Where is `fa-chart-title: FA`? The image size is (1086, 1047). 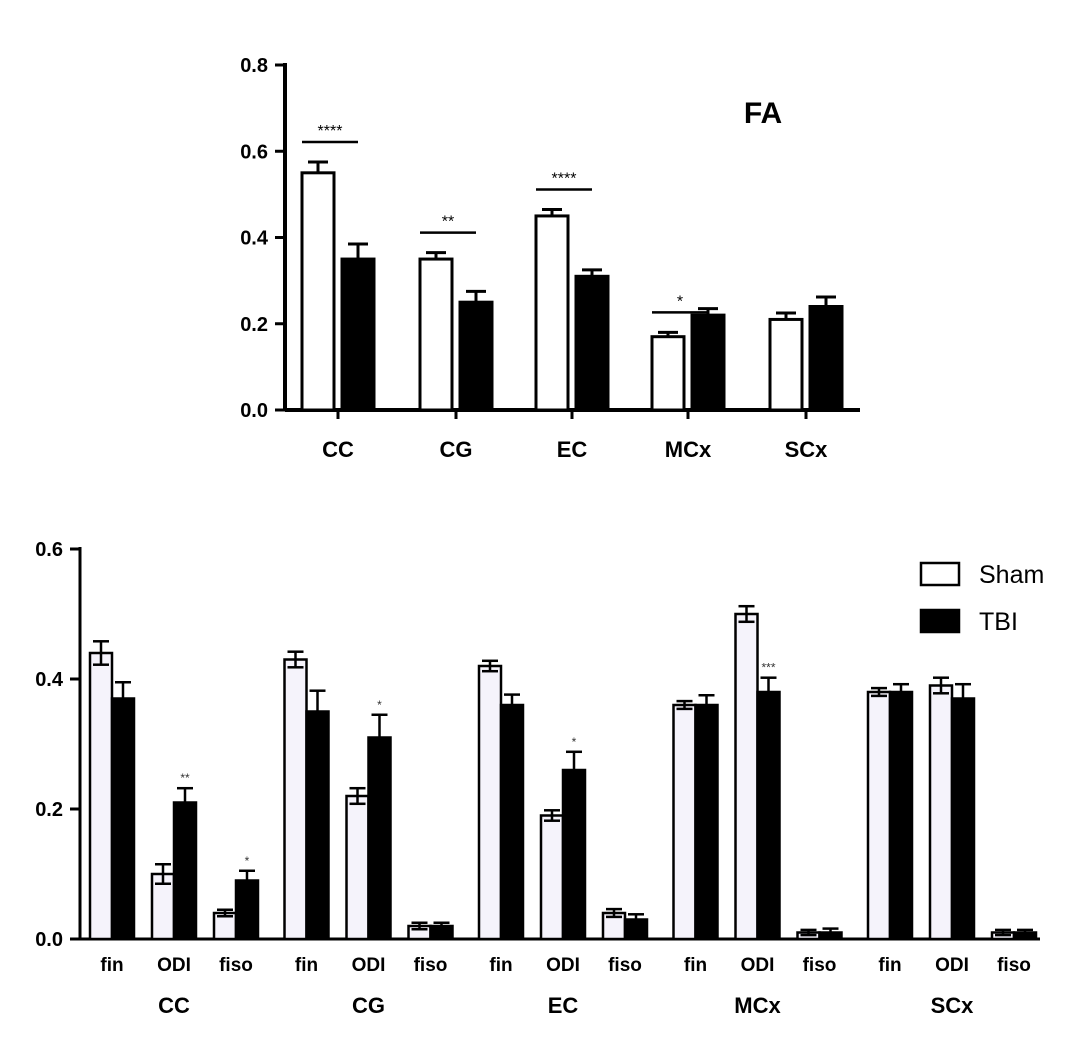
fa-chart-title: FA is located at coordinates (763, 113).